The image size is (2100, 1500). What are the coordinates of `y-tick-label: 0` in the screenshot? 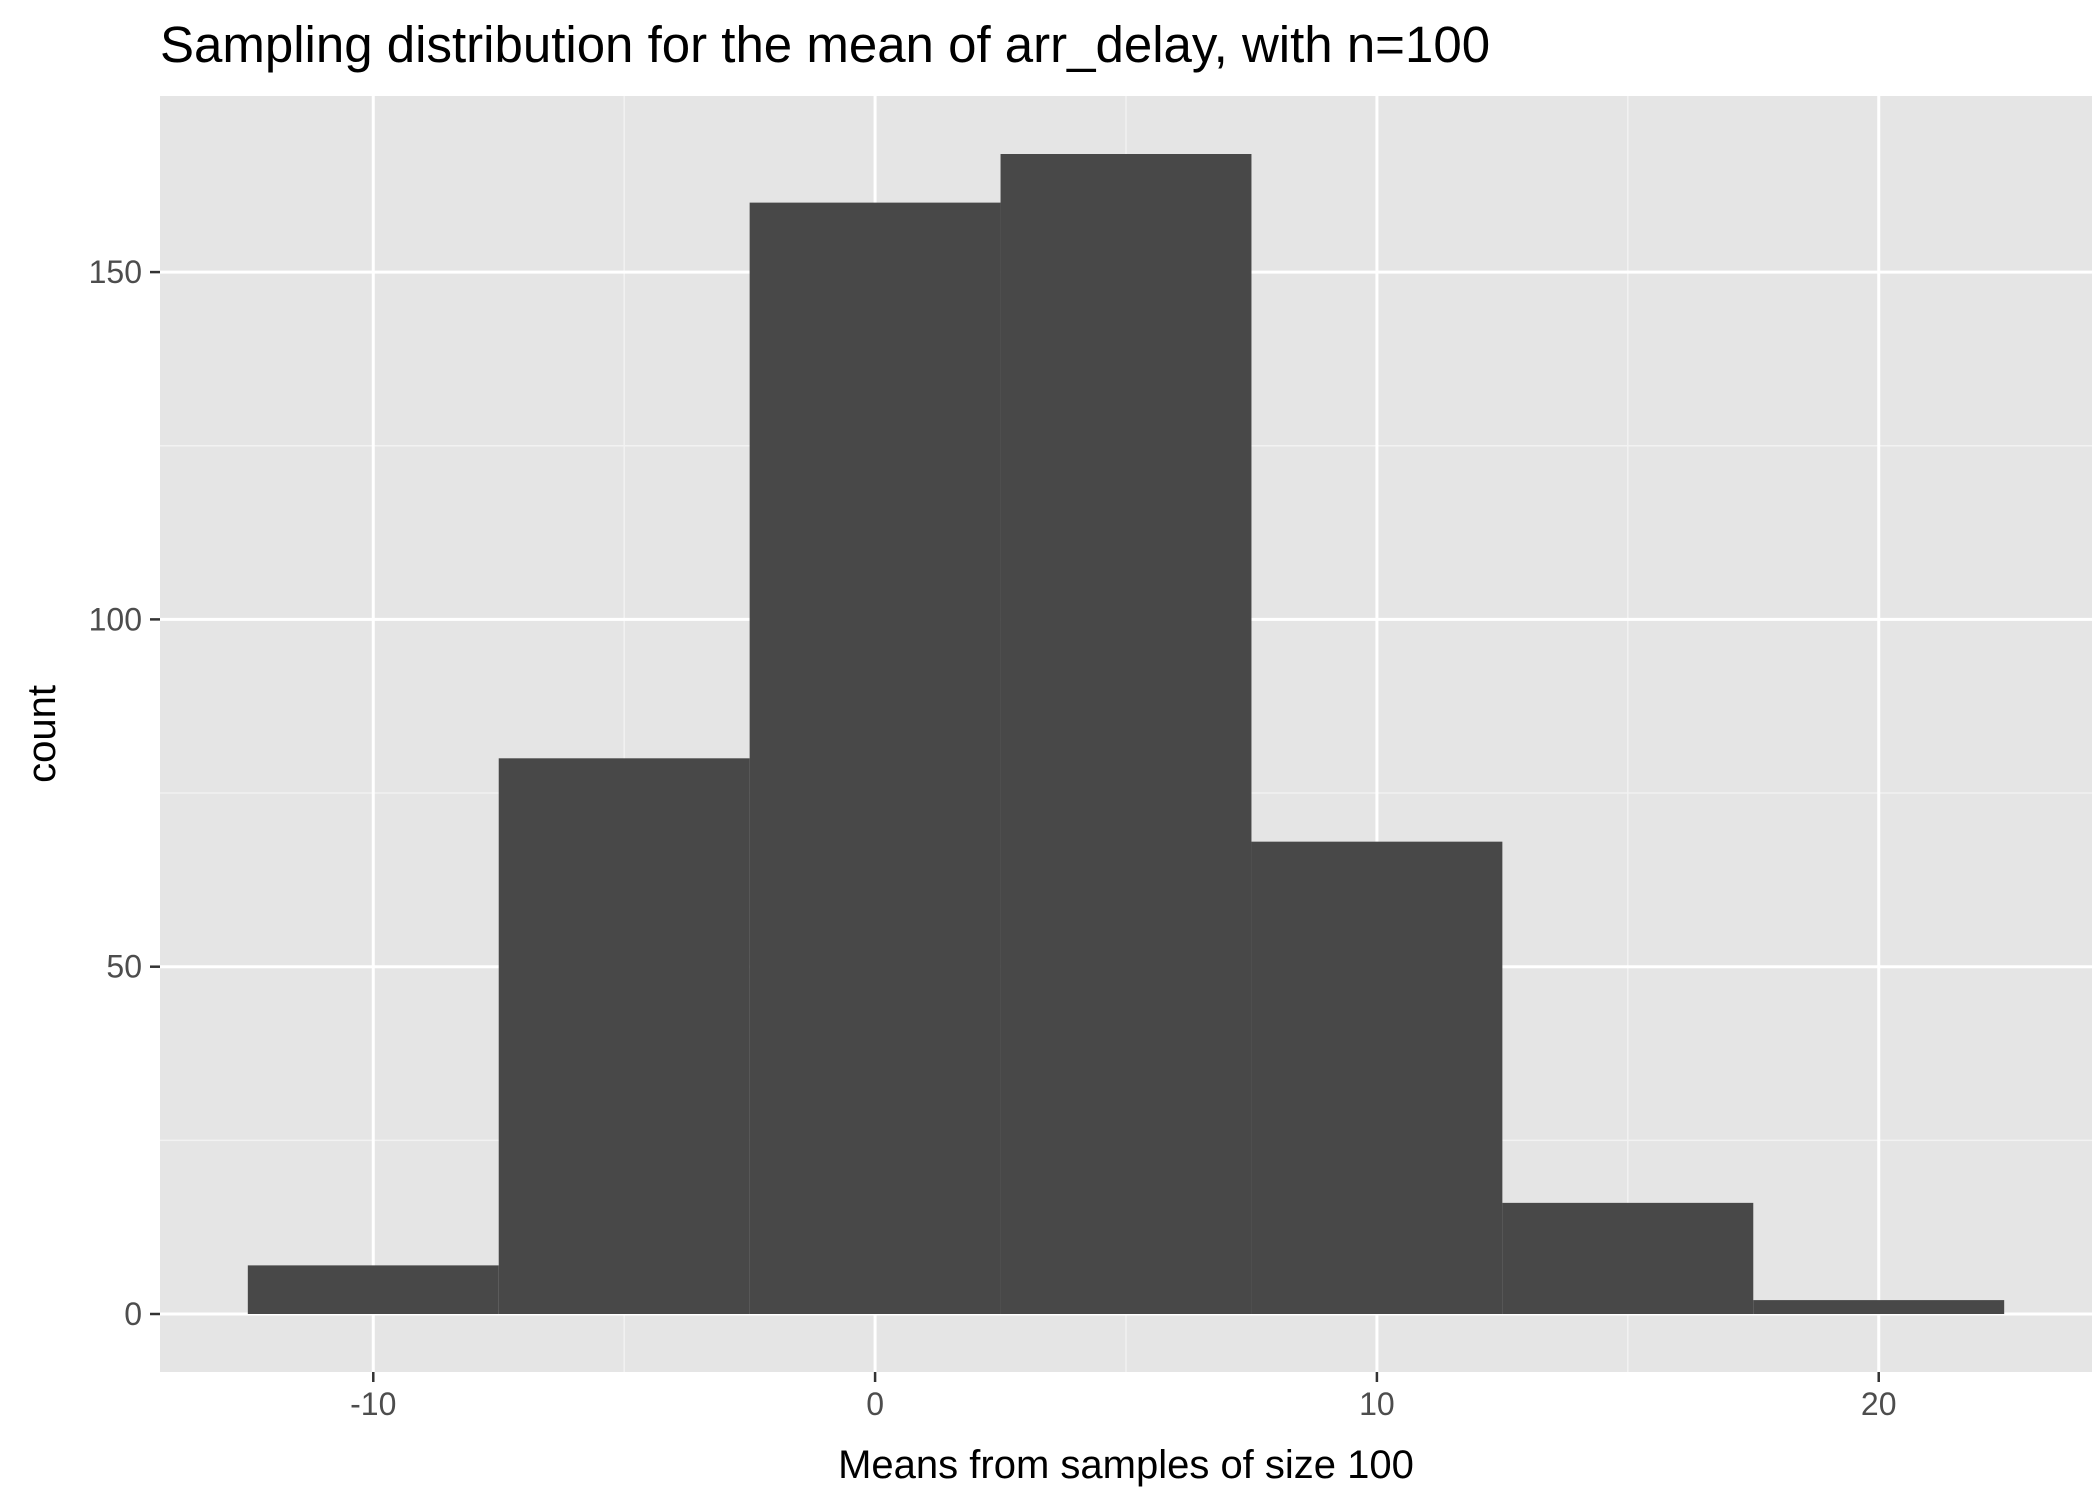 It's located at (133, 1314).